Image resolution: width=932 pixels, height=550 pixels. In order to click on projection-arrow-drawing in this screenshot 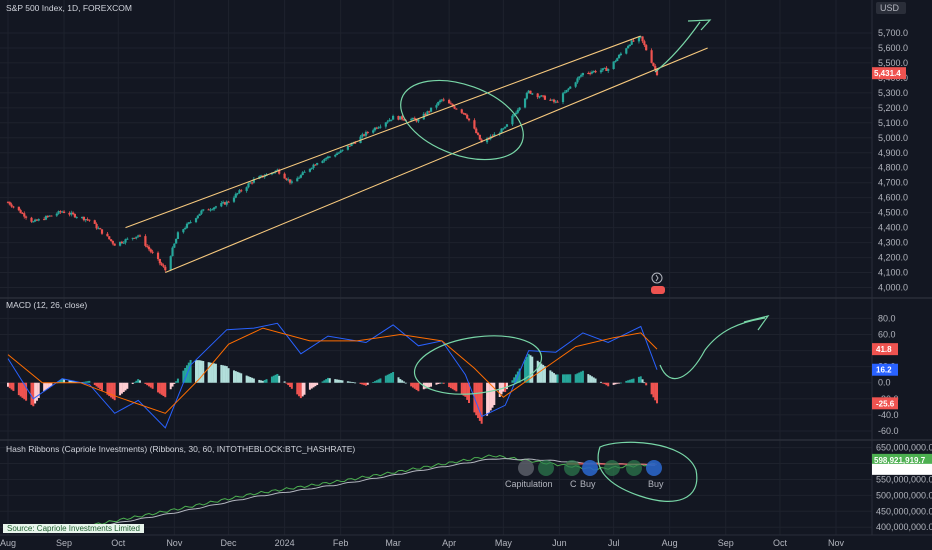, I will do `click(683, 46)`.